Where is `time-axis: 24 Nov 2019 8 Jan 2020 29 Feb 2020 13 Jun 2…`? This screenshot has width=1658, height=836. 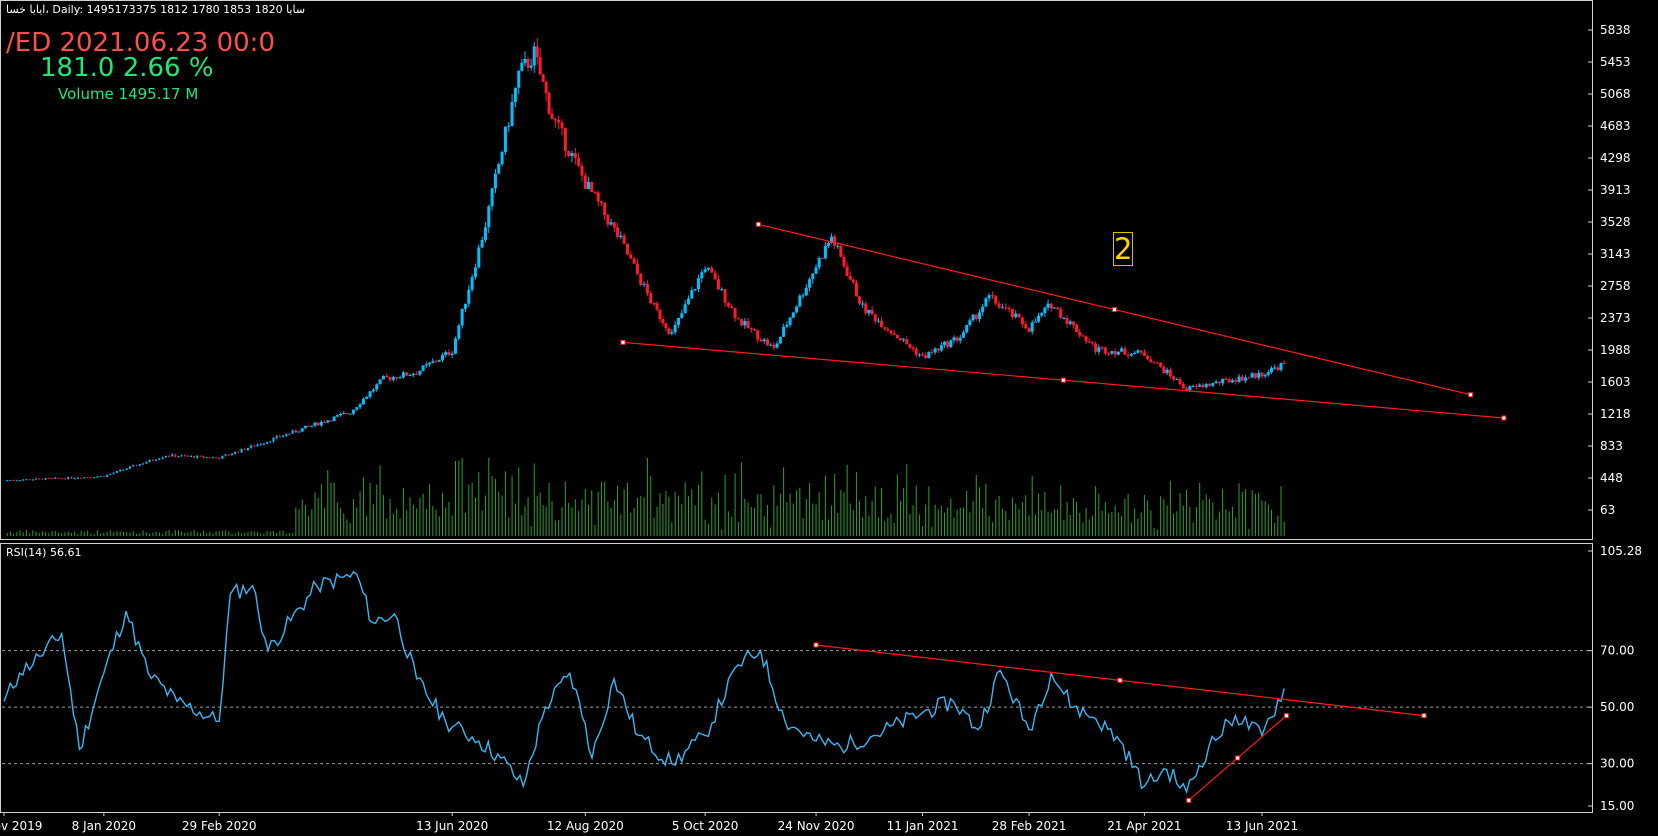
time-axis: 24 Nov 2019 8 Jan 2020 29 Feb 2020 13 Jun 2… is located at coordinates (649, 822).